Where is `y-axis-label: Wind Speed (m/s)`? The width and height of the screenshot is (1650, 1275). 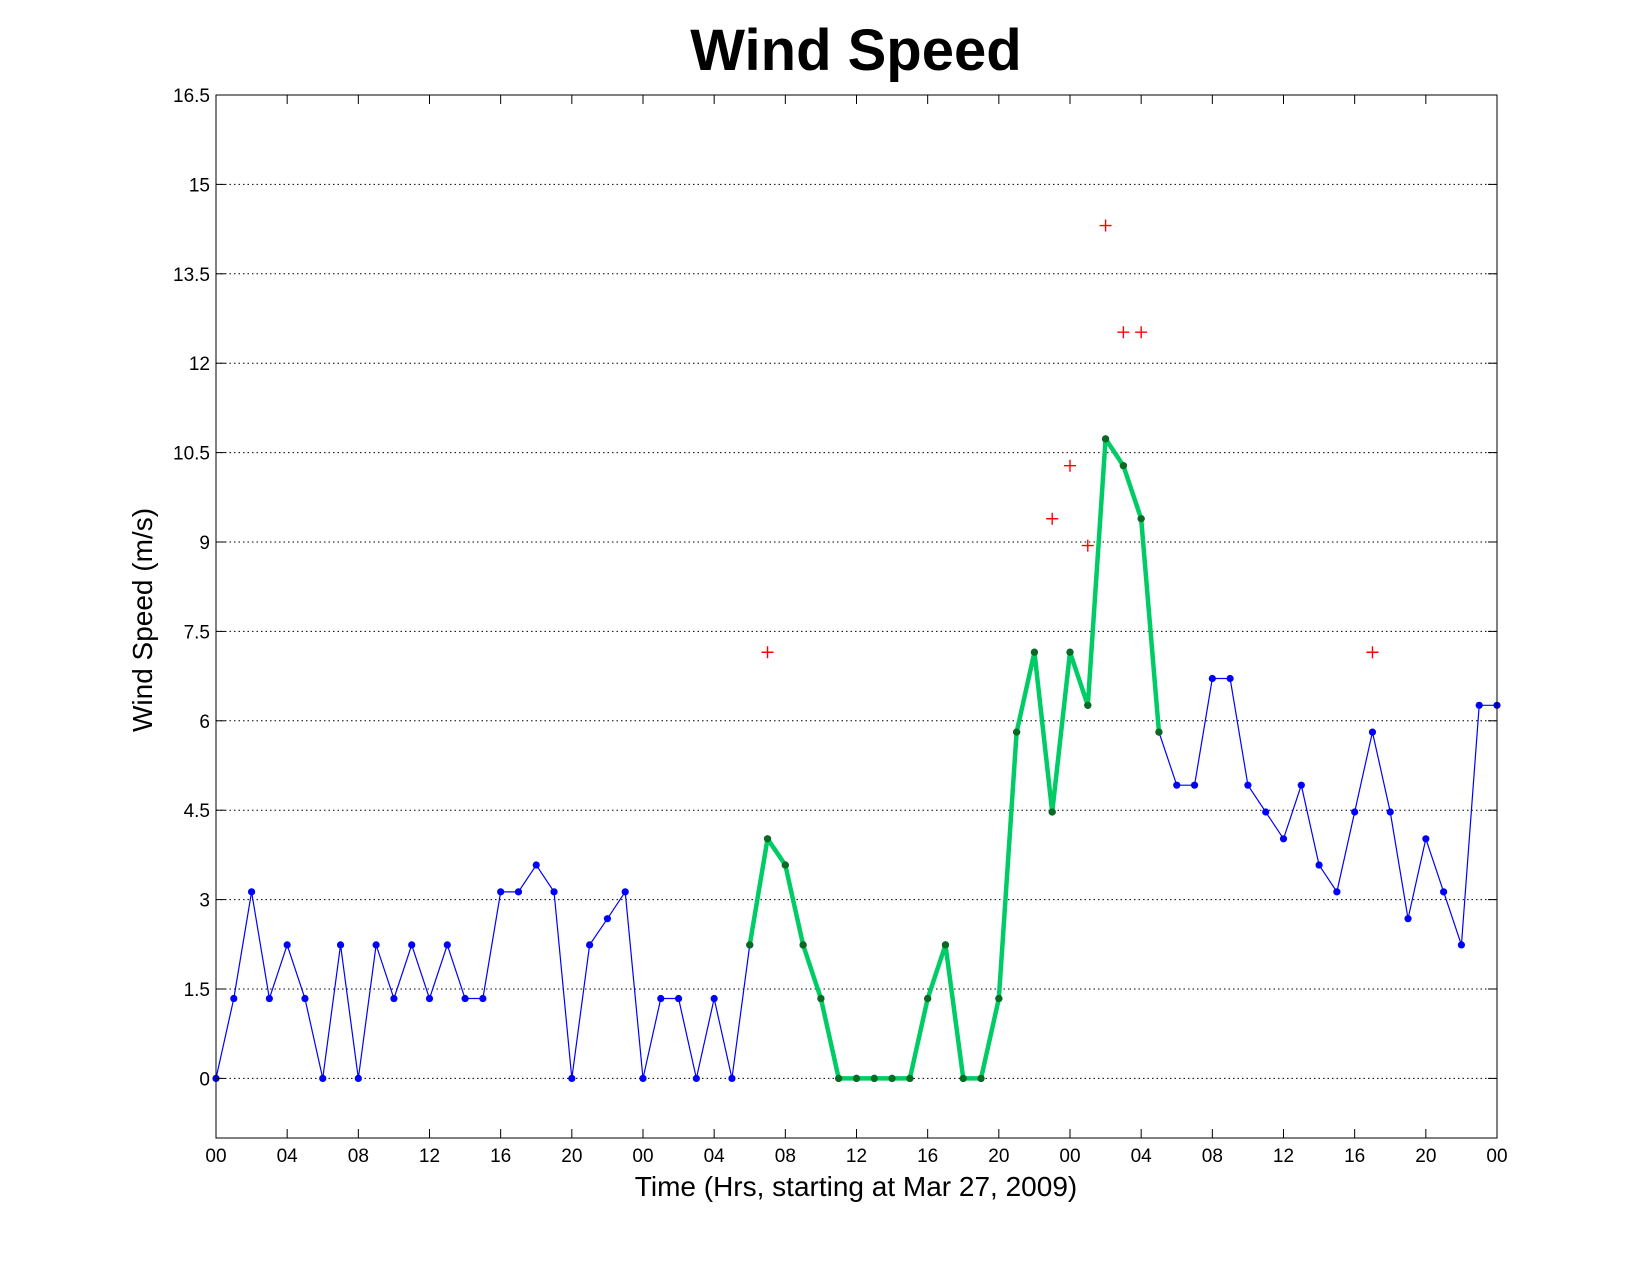
y-axis-label: Wind Speed (m/s) is located at coordinates (142, 620).